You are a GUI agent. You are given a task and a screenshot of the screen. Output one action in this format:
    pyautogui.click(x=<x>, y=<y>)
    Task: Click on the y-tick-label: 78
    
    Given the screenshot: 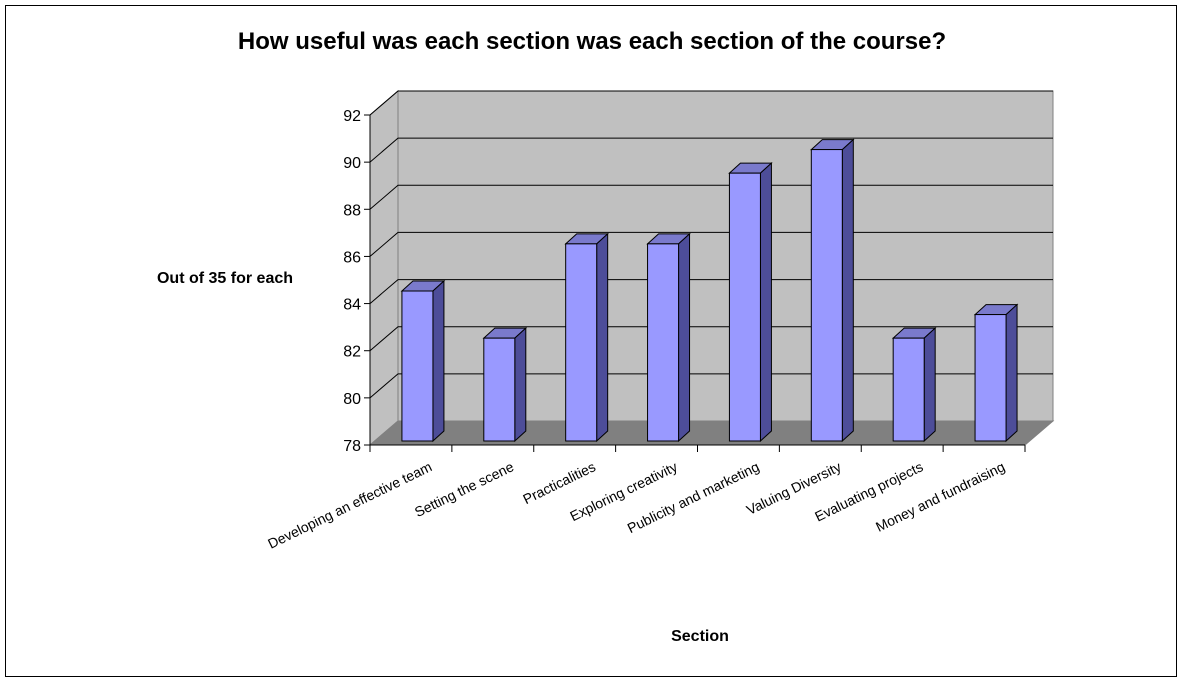 What is the action you would take?
    pyautogui.click(x=352, y=446)
    